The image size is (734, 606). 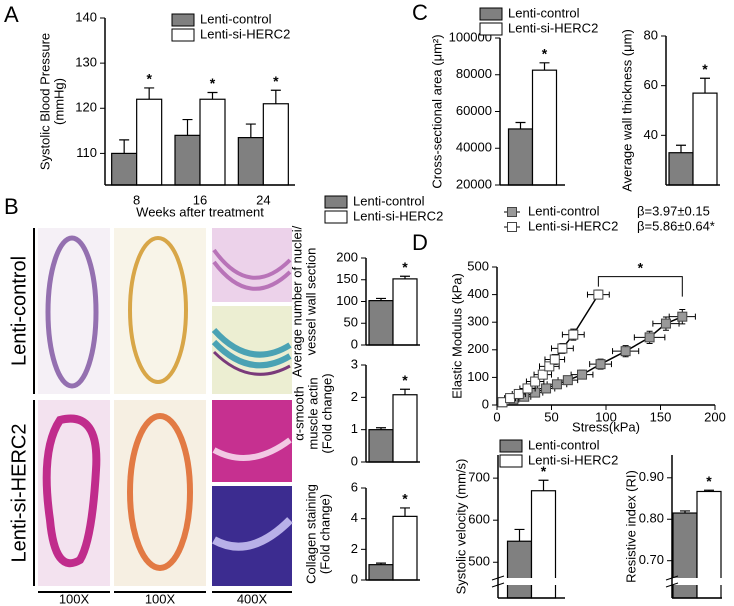 What do you see at coordinates (630, 526) in the screenshot?
I see `y-axis-label: Resistive index (RI)` at bounding box center [630, 526].